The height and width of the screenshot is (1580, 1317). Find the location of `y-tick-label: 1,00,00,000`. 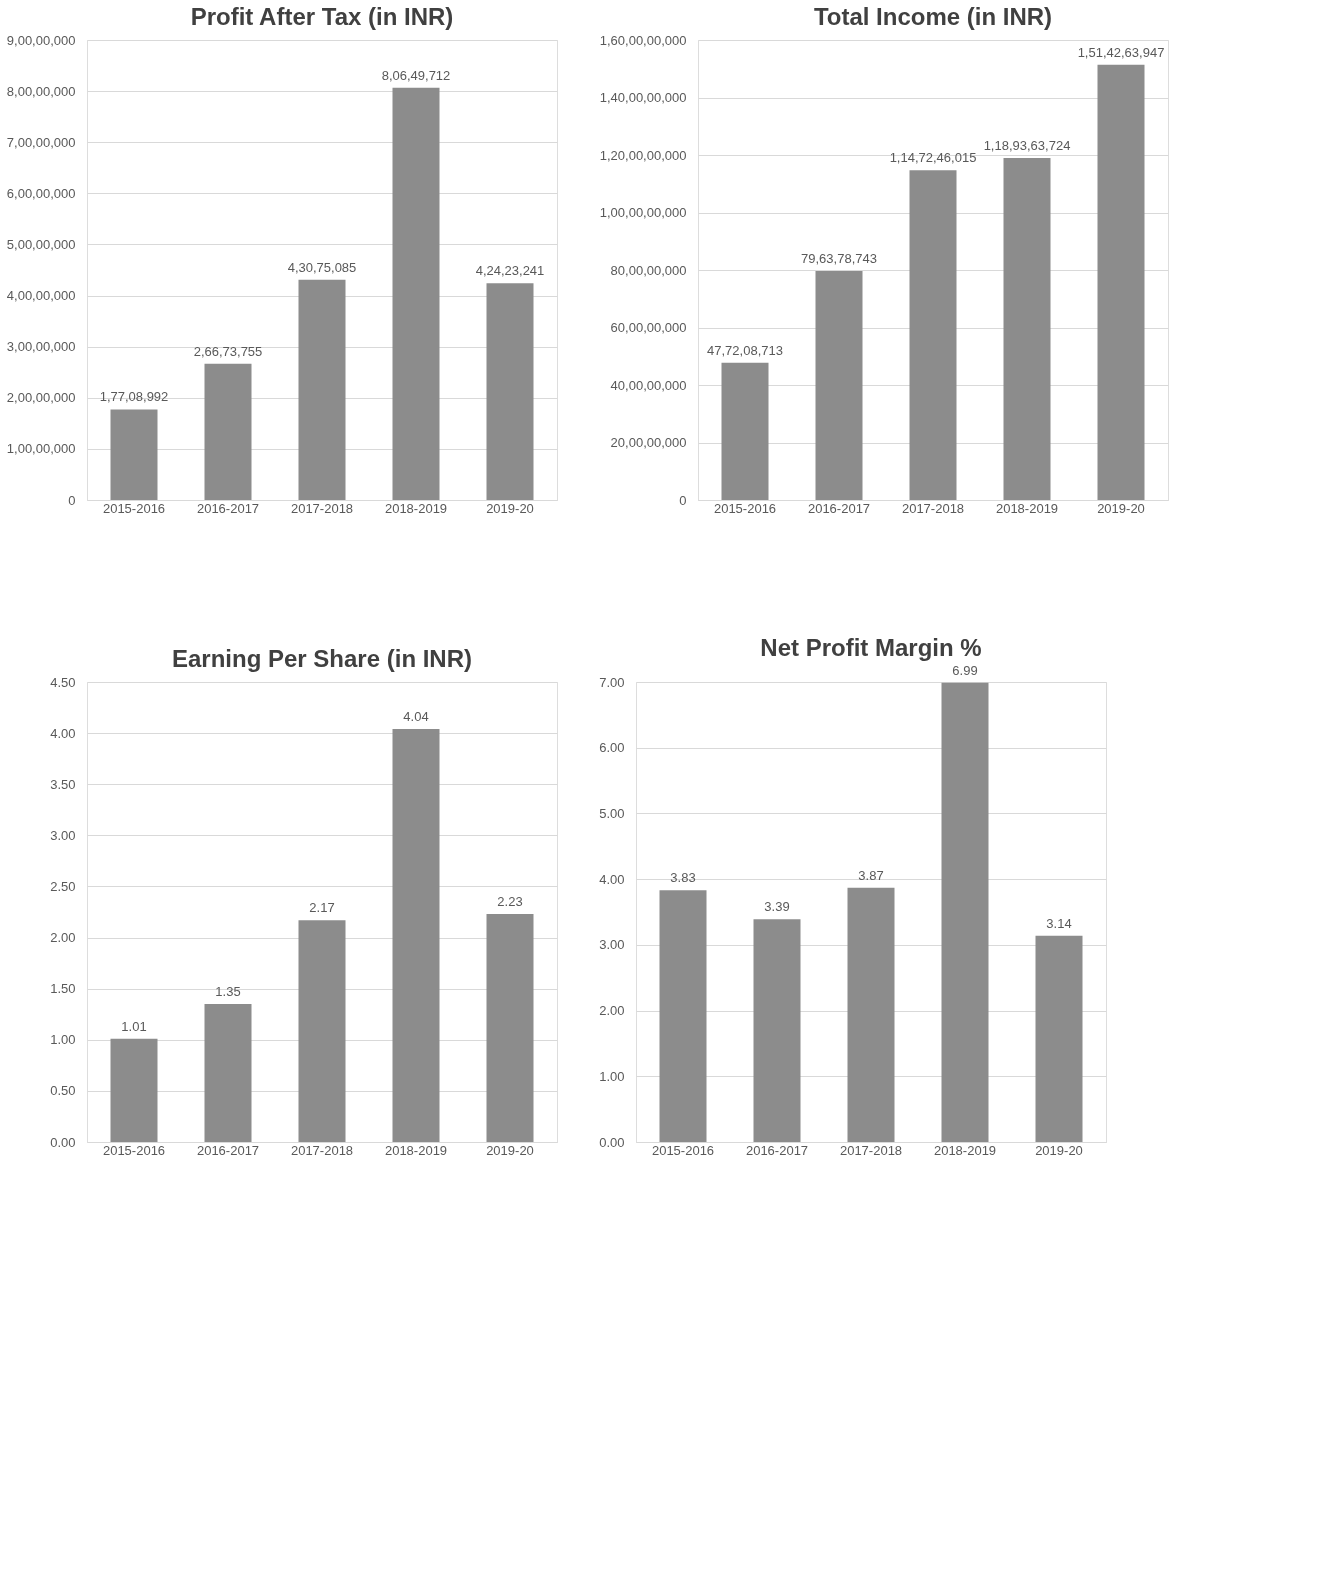

y-tick-label: 1,00,00,000 is located at coordinates (41, 449).